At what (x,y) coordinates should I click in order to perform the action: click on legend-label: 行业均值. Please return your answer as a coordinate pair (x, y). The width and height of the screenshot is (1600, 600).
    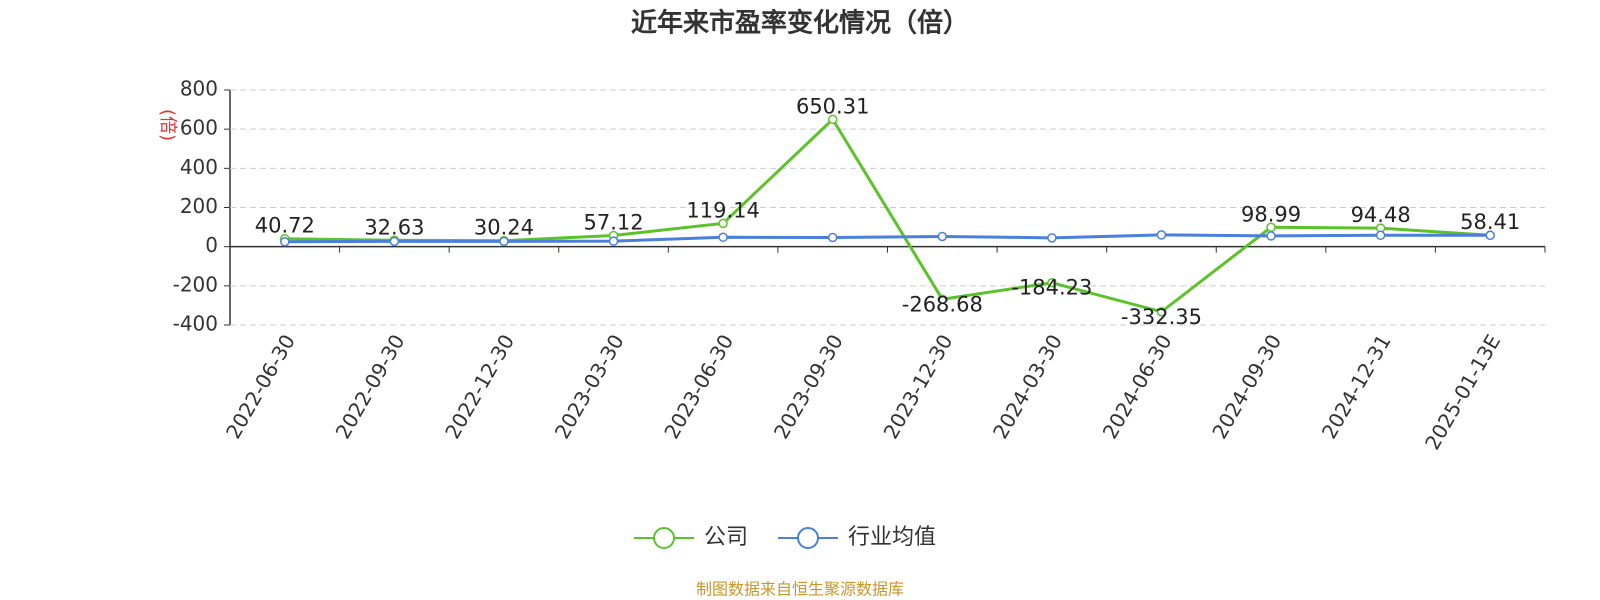
    Looking at the image, I should click on (892, 537).